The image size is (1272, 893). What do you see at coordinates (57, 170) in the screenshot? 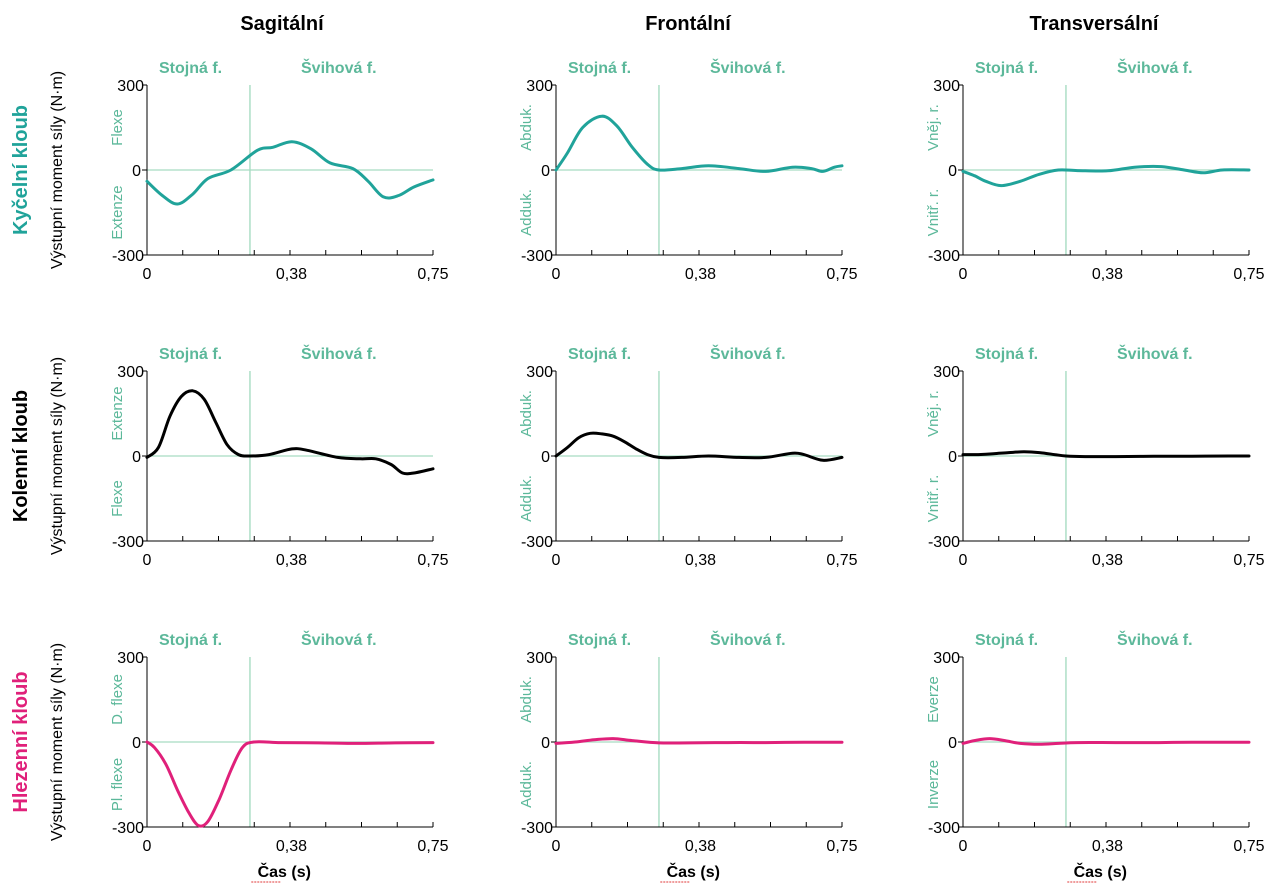
I see `y-axis-label-0: Výstupní moment síly (N·m)` at bounding box center [57, 170].